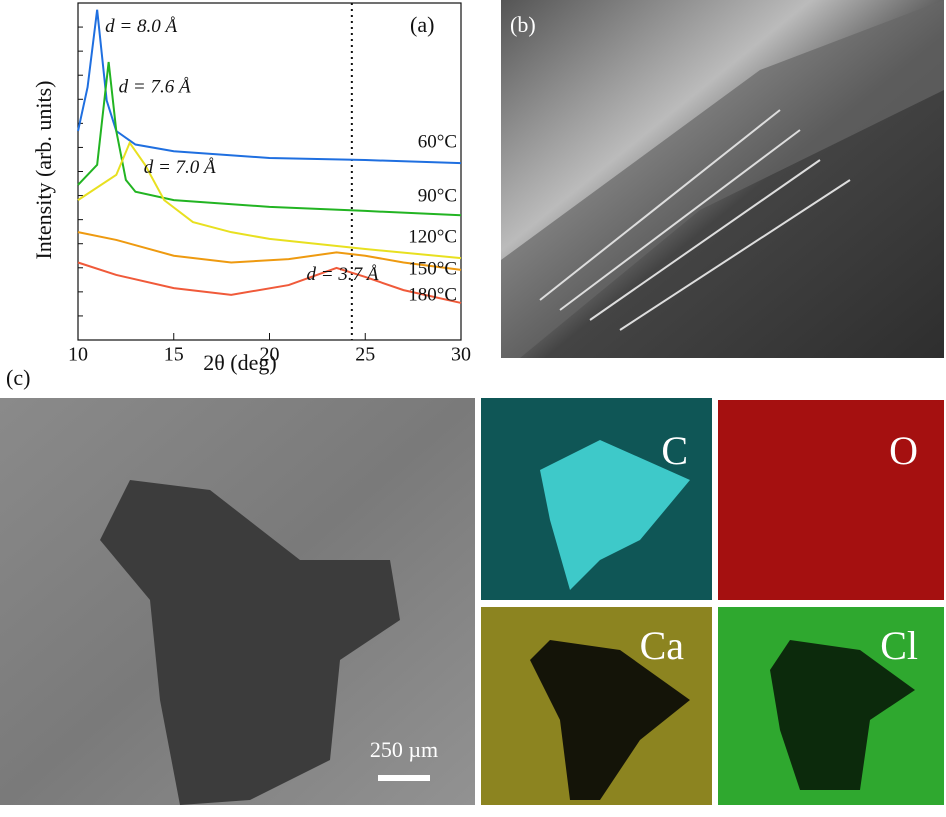 The width and height of the screenshot is (946, 817). What do you see at coordinates (141, 26) in the screenshot?
I see `peak-annotation: d = 8.0 Å` at bounding box center [141, 26].